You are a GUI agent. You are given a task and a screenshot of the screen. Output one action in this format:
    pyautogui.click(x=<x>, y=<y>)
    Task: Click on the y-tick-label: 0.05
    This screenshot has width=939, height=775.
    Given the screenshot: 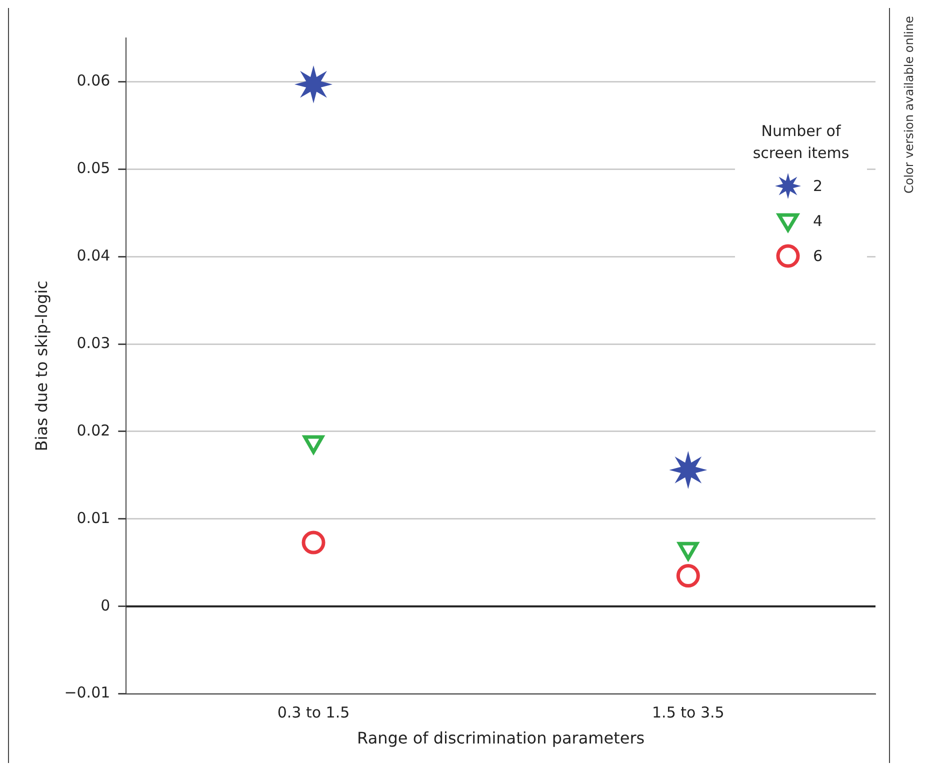 What is the action you would take?
    pyautogui.click(x=93, y=168)
    